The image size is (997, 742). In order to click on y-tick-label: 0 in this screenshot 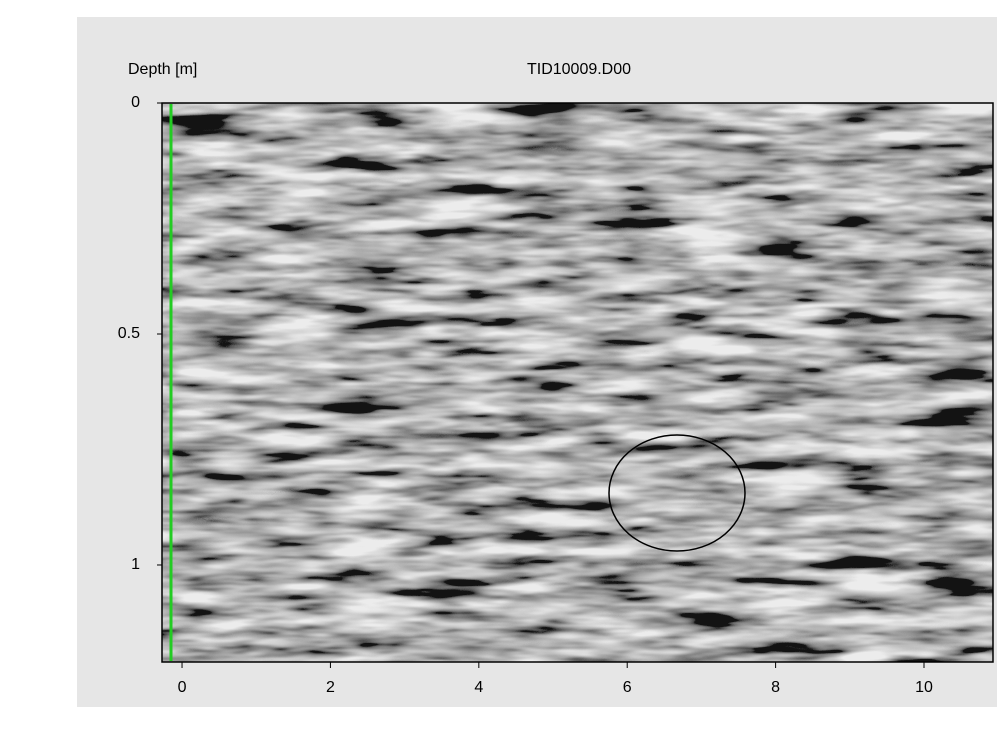, I will do `click(135, 102)`.